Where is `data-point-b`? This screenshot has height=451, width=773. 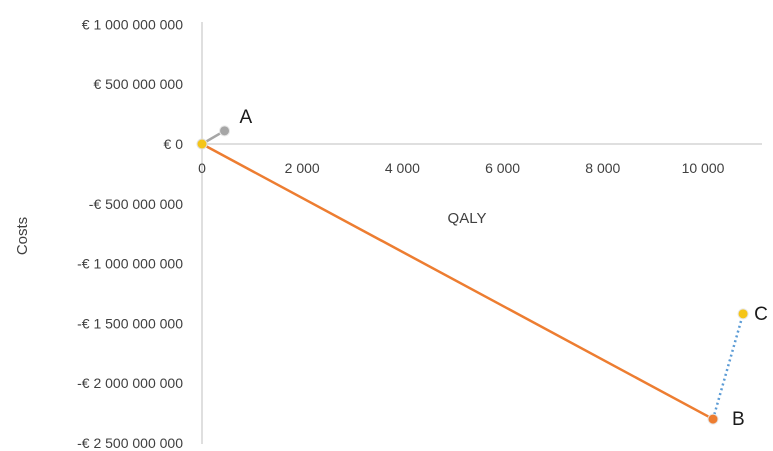 data-point-b is located at coordinates (713, 419).